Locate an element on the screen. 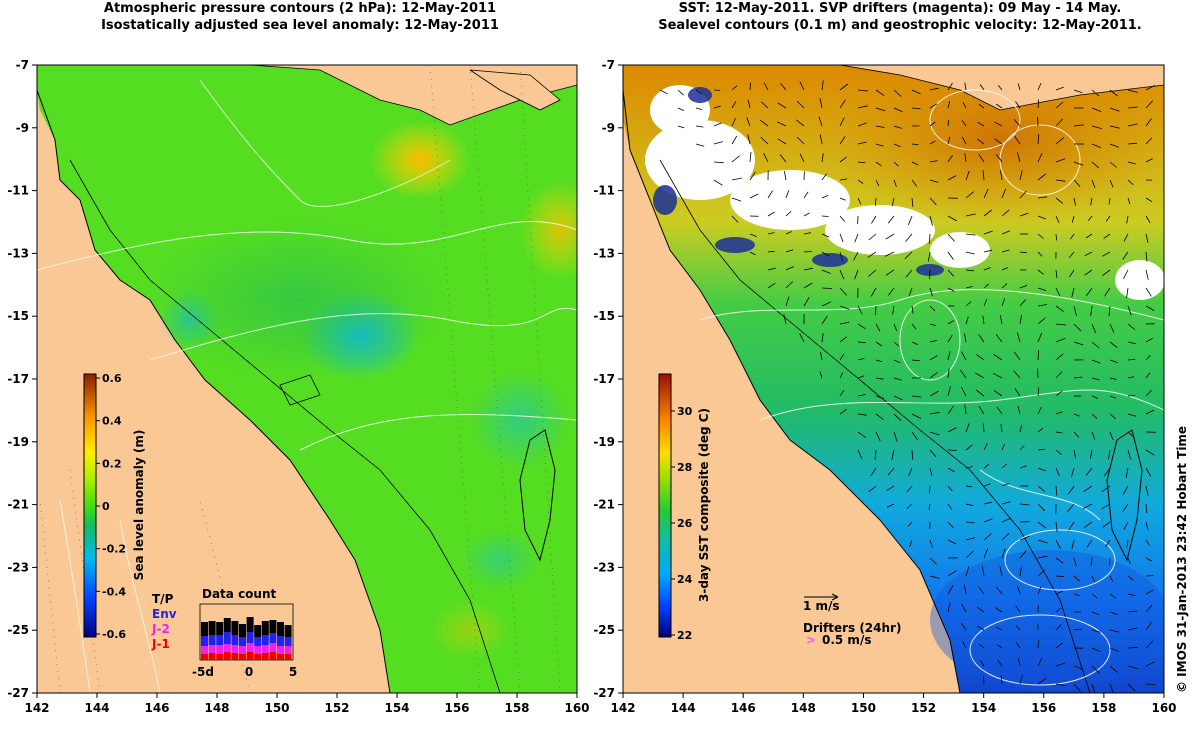 The height and width of the screenshot is (750, 1200). drifter-legend-symbol: > is located at coordinates (811, 640).